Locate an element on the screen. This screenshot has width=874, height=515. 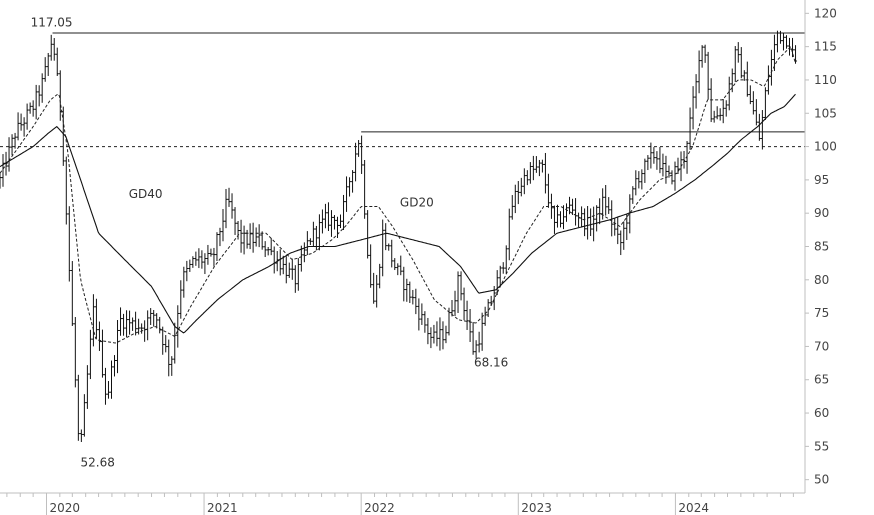
y-tick-label: 70 is located at coordinates (821, 346).